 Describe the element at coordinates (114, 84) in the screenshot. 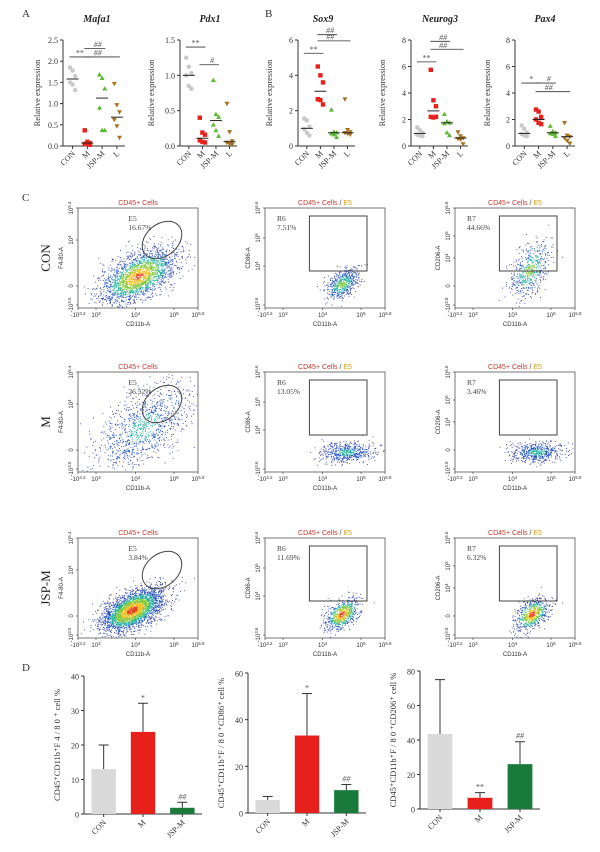

I see `data-point-L` at that location.